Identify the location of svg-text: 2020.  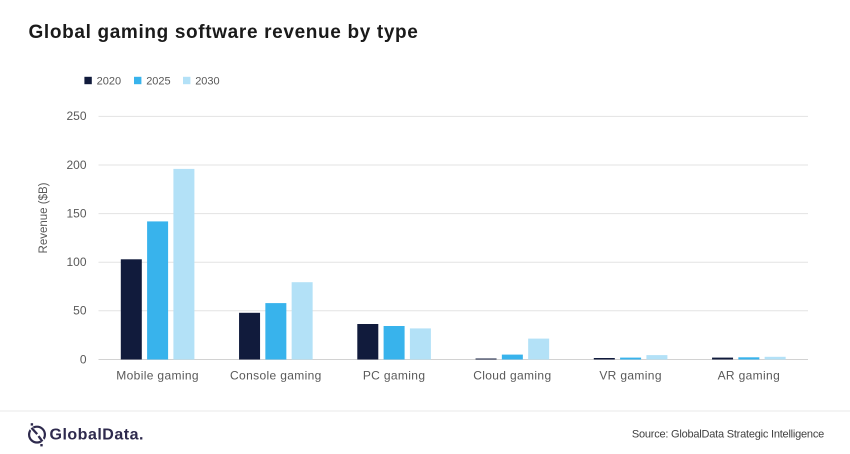
(109, 81).